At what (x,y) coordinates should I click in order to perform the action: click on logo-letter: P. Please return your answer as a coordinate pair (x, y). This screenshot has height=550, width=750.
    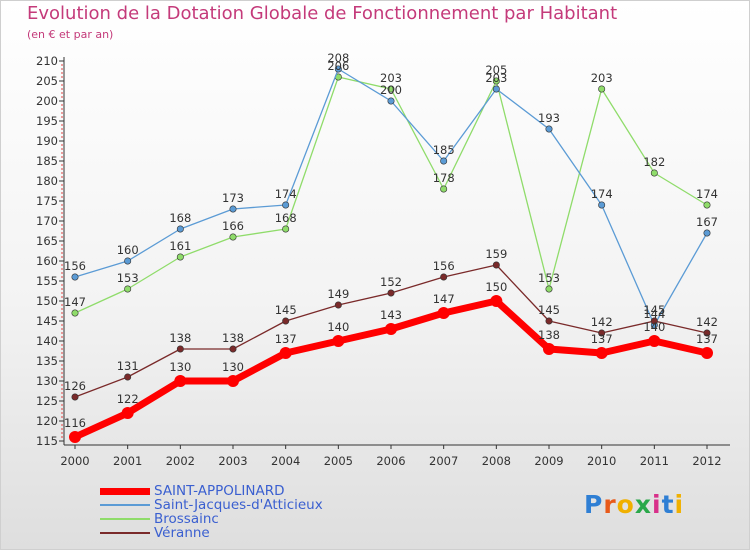
    Looking at the image, I should click on (594, 504).